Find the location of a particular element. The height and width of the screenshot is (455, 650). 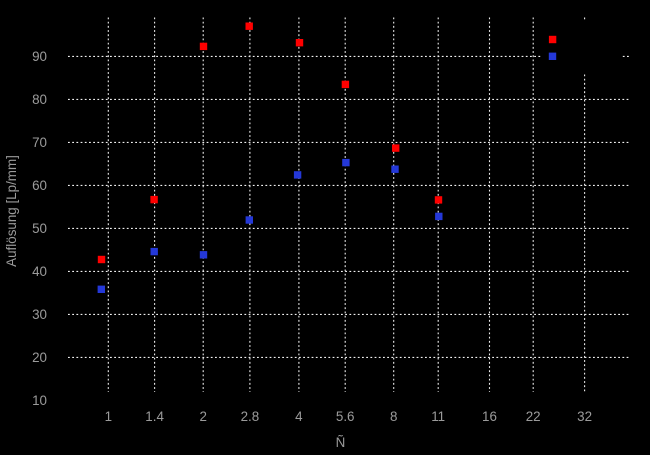

svg-text: 1 is located at coordinates (108, 416).